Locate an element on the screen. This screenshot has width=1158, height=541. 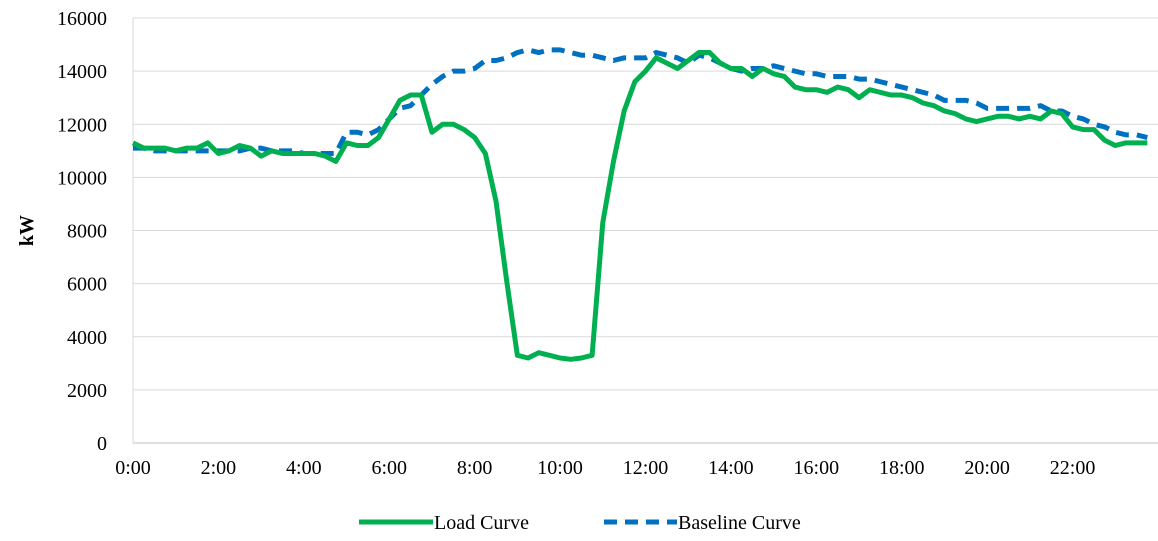
x-tick-label: 10:00 is located at coordinates (560, 468).